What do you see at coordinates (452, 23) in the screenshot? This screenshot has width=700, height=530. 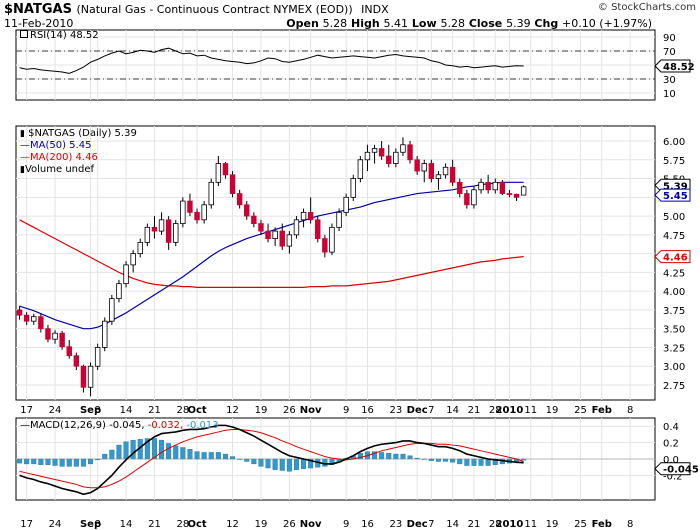 I see `low-value: 5.28` at bounding box center [452, 23].